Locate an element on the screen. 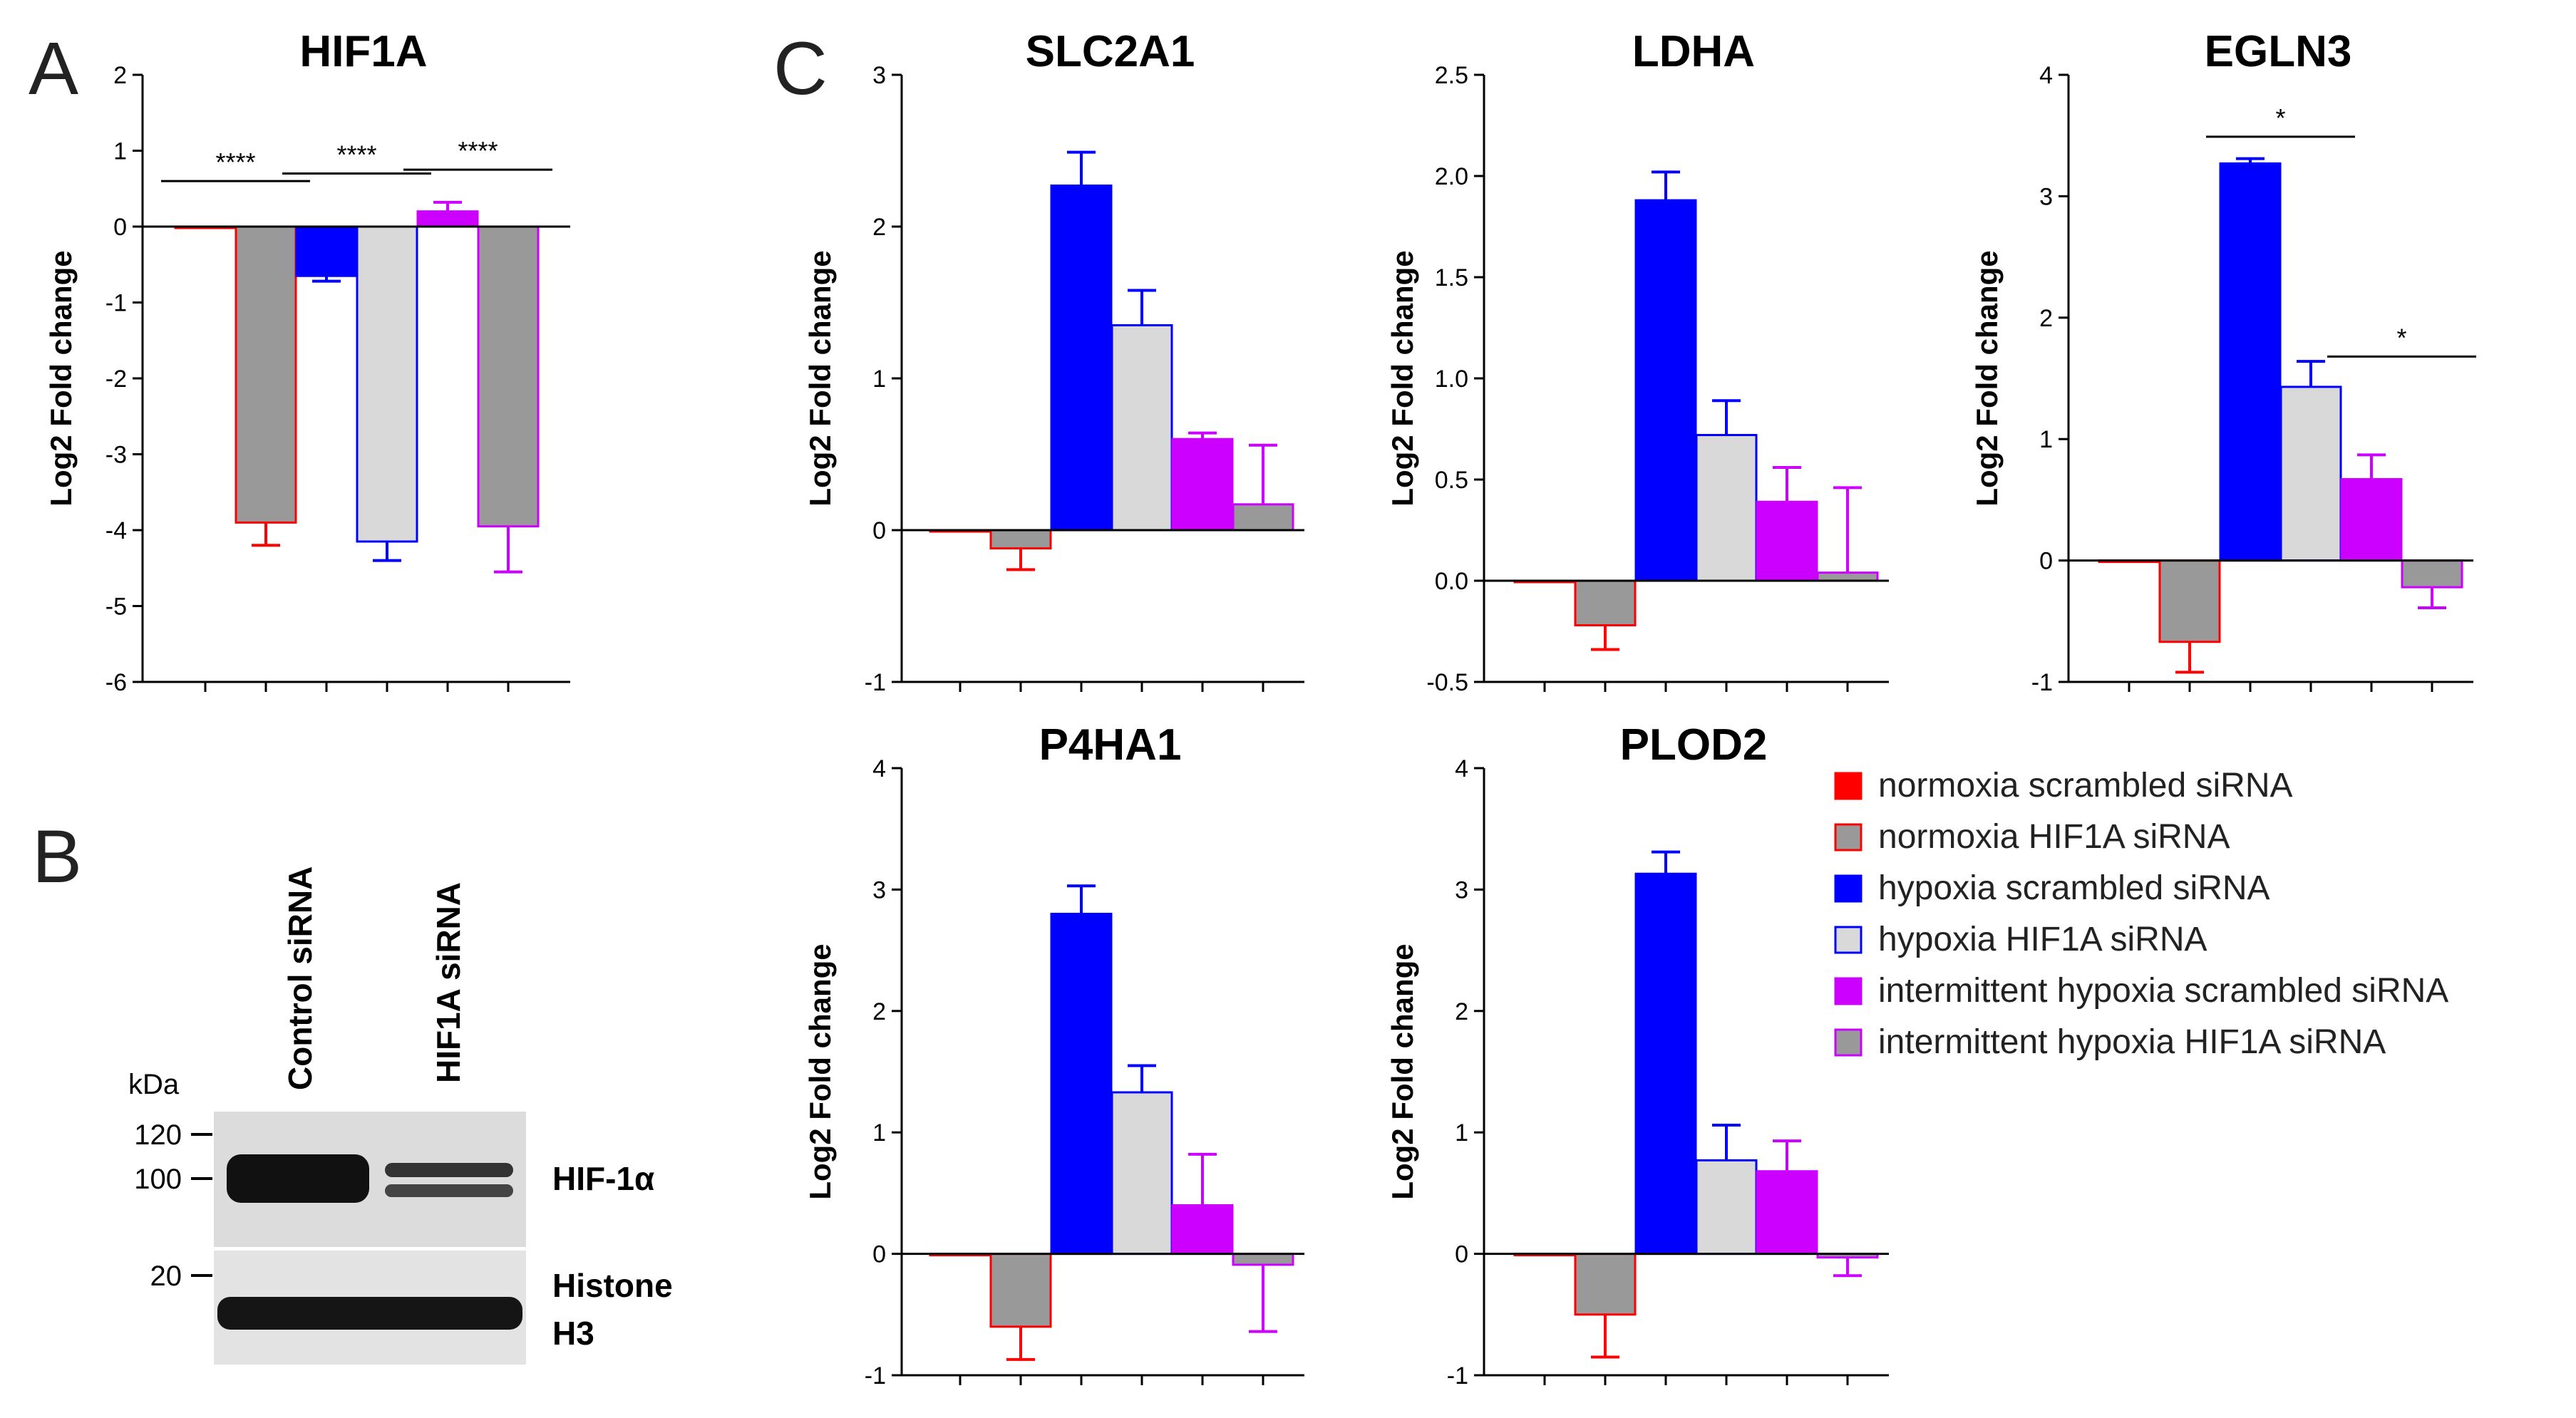 Image resolution: width=2576 pixels, height=1418 pixels. lane-label-hif1a-sirna: HIF1A siRNA is located at coordinates (448, 982).